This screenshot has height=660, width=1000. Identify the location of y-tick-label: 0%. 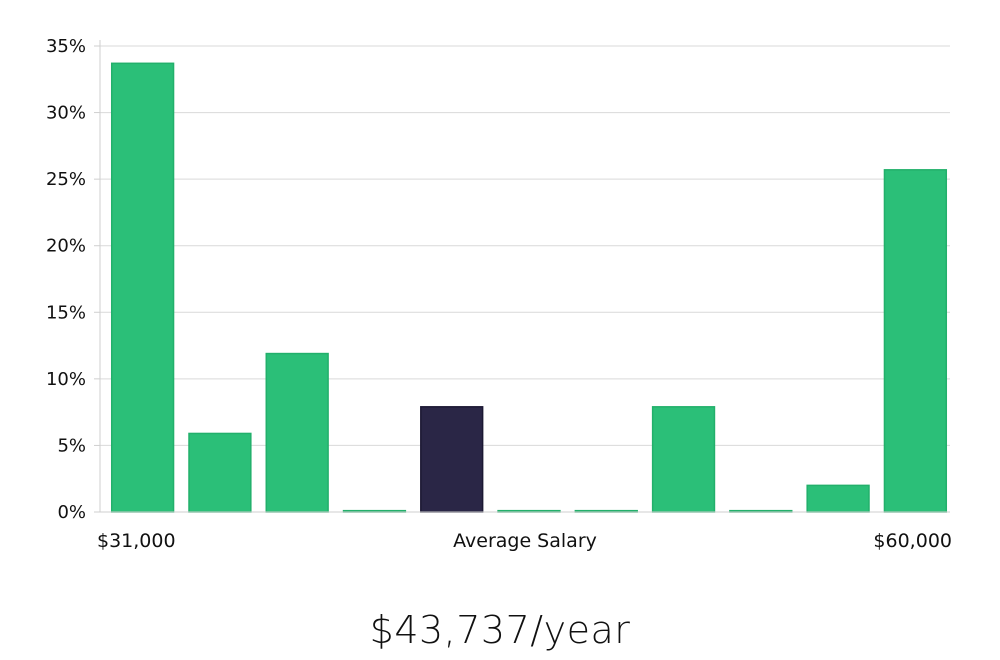
(71, 512).